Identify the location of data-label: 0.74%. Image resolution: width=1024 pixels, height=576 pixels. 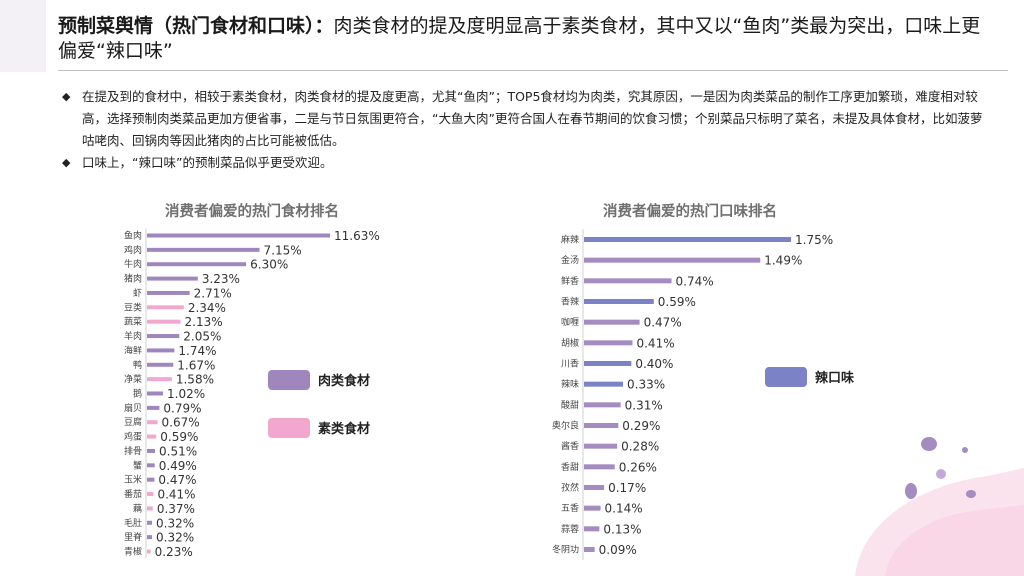
(695, 281).